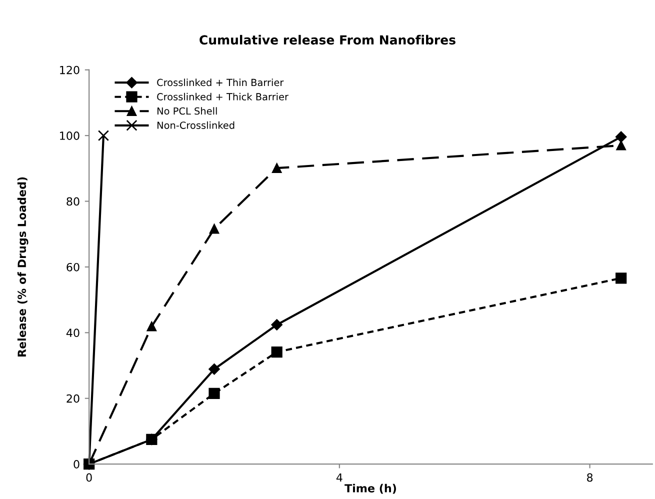 The image size is (655, 499). I want to click on legend-label: Crosslinked + Thick Barrier, so click(222, 96).